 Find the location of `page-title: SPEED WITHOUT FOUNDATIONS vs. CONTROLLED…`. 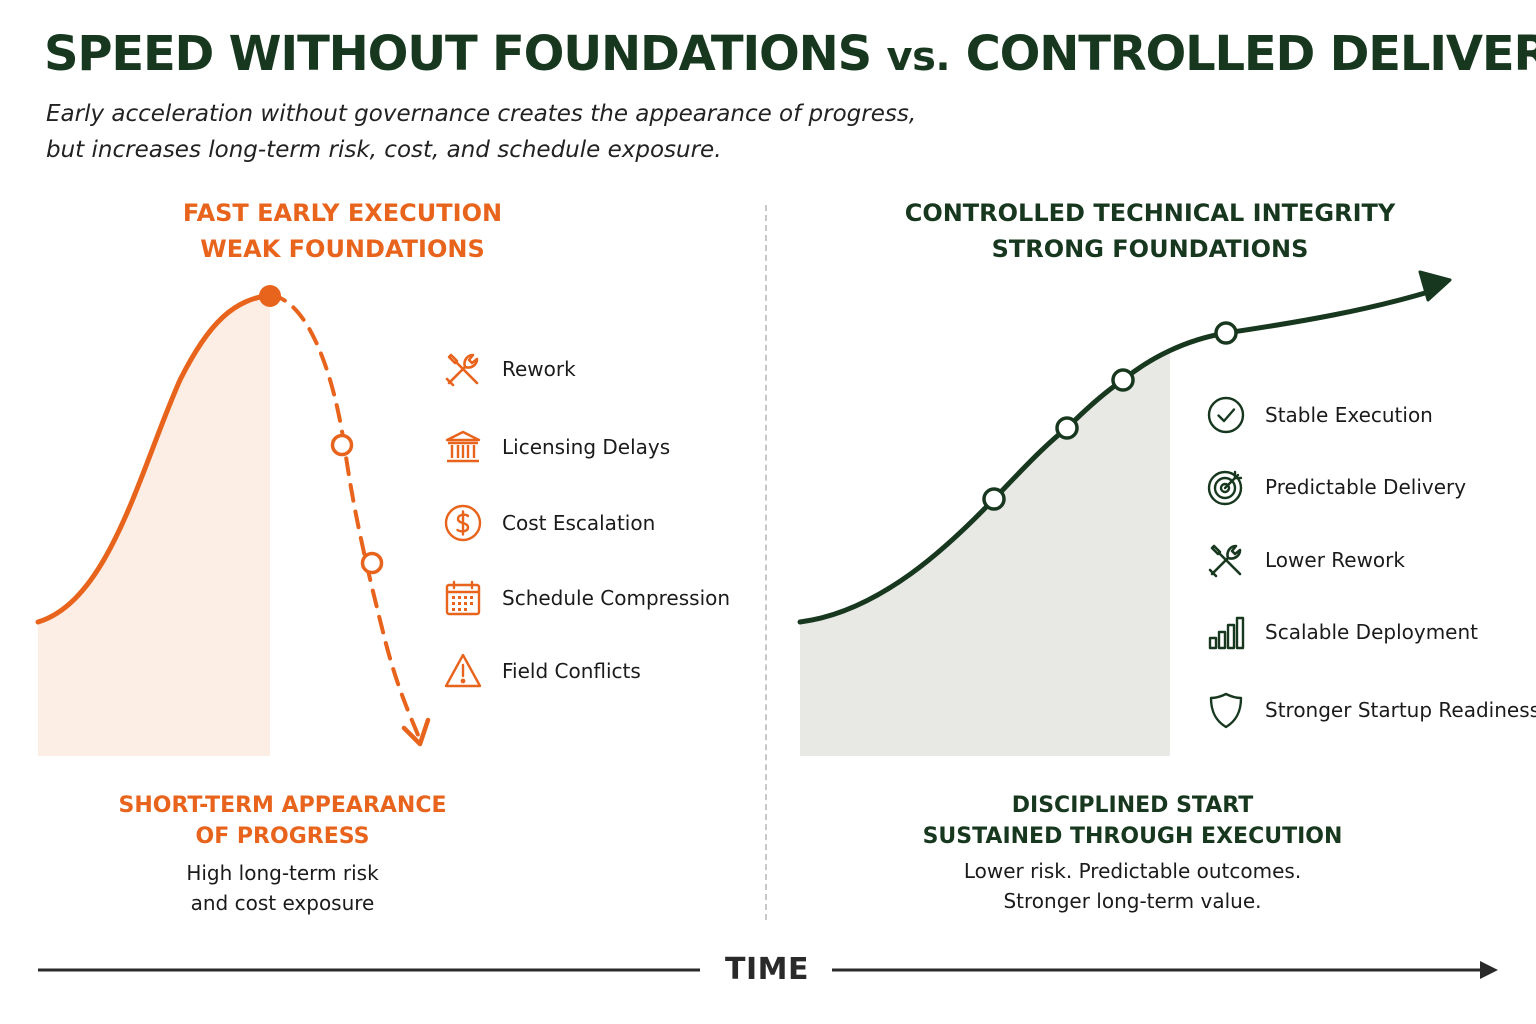

page-title: SPEED WITHOUT FOUNDATIONS vs. CONTROLLED… is located at coordinates (790, 55).